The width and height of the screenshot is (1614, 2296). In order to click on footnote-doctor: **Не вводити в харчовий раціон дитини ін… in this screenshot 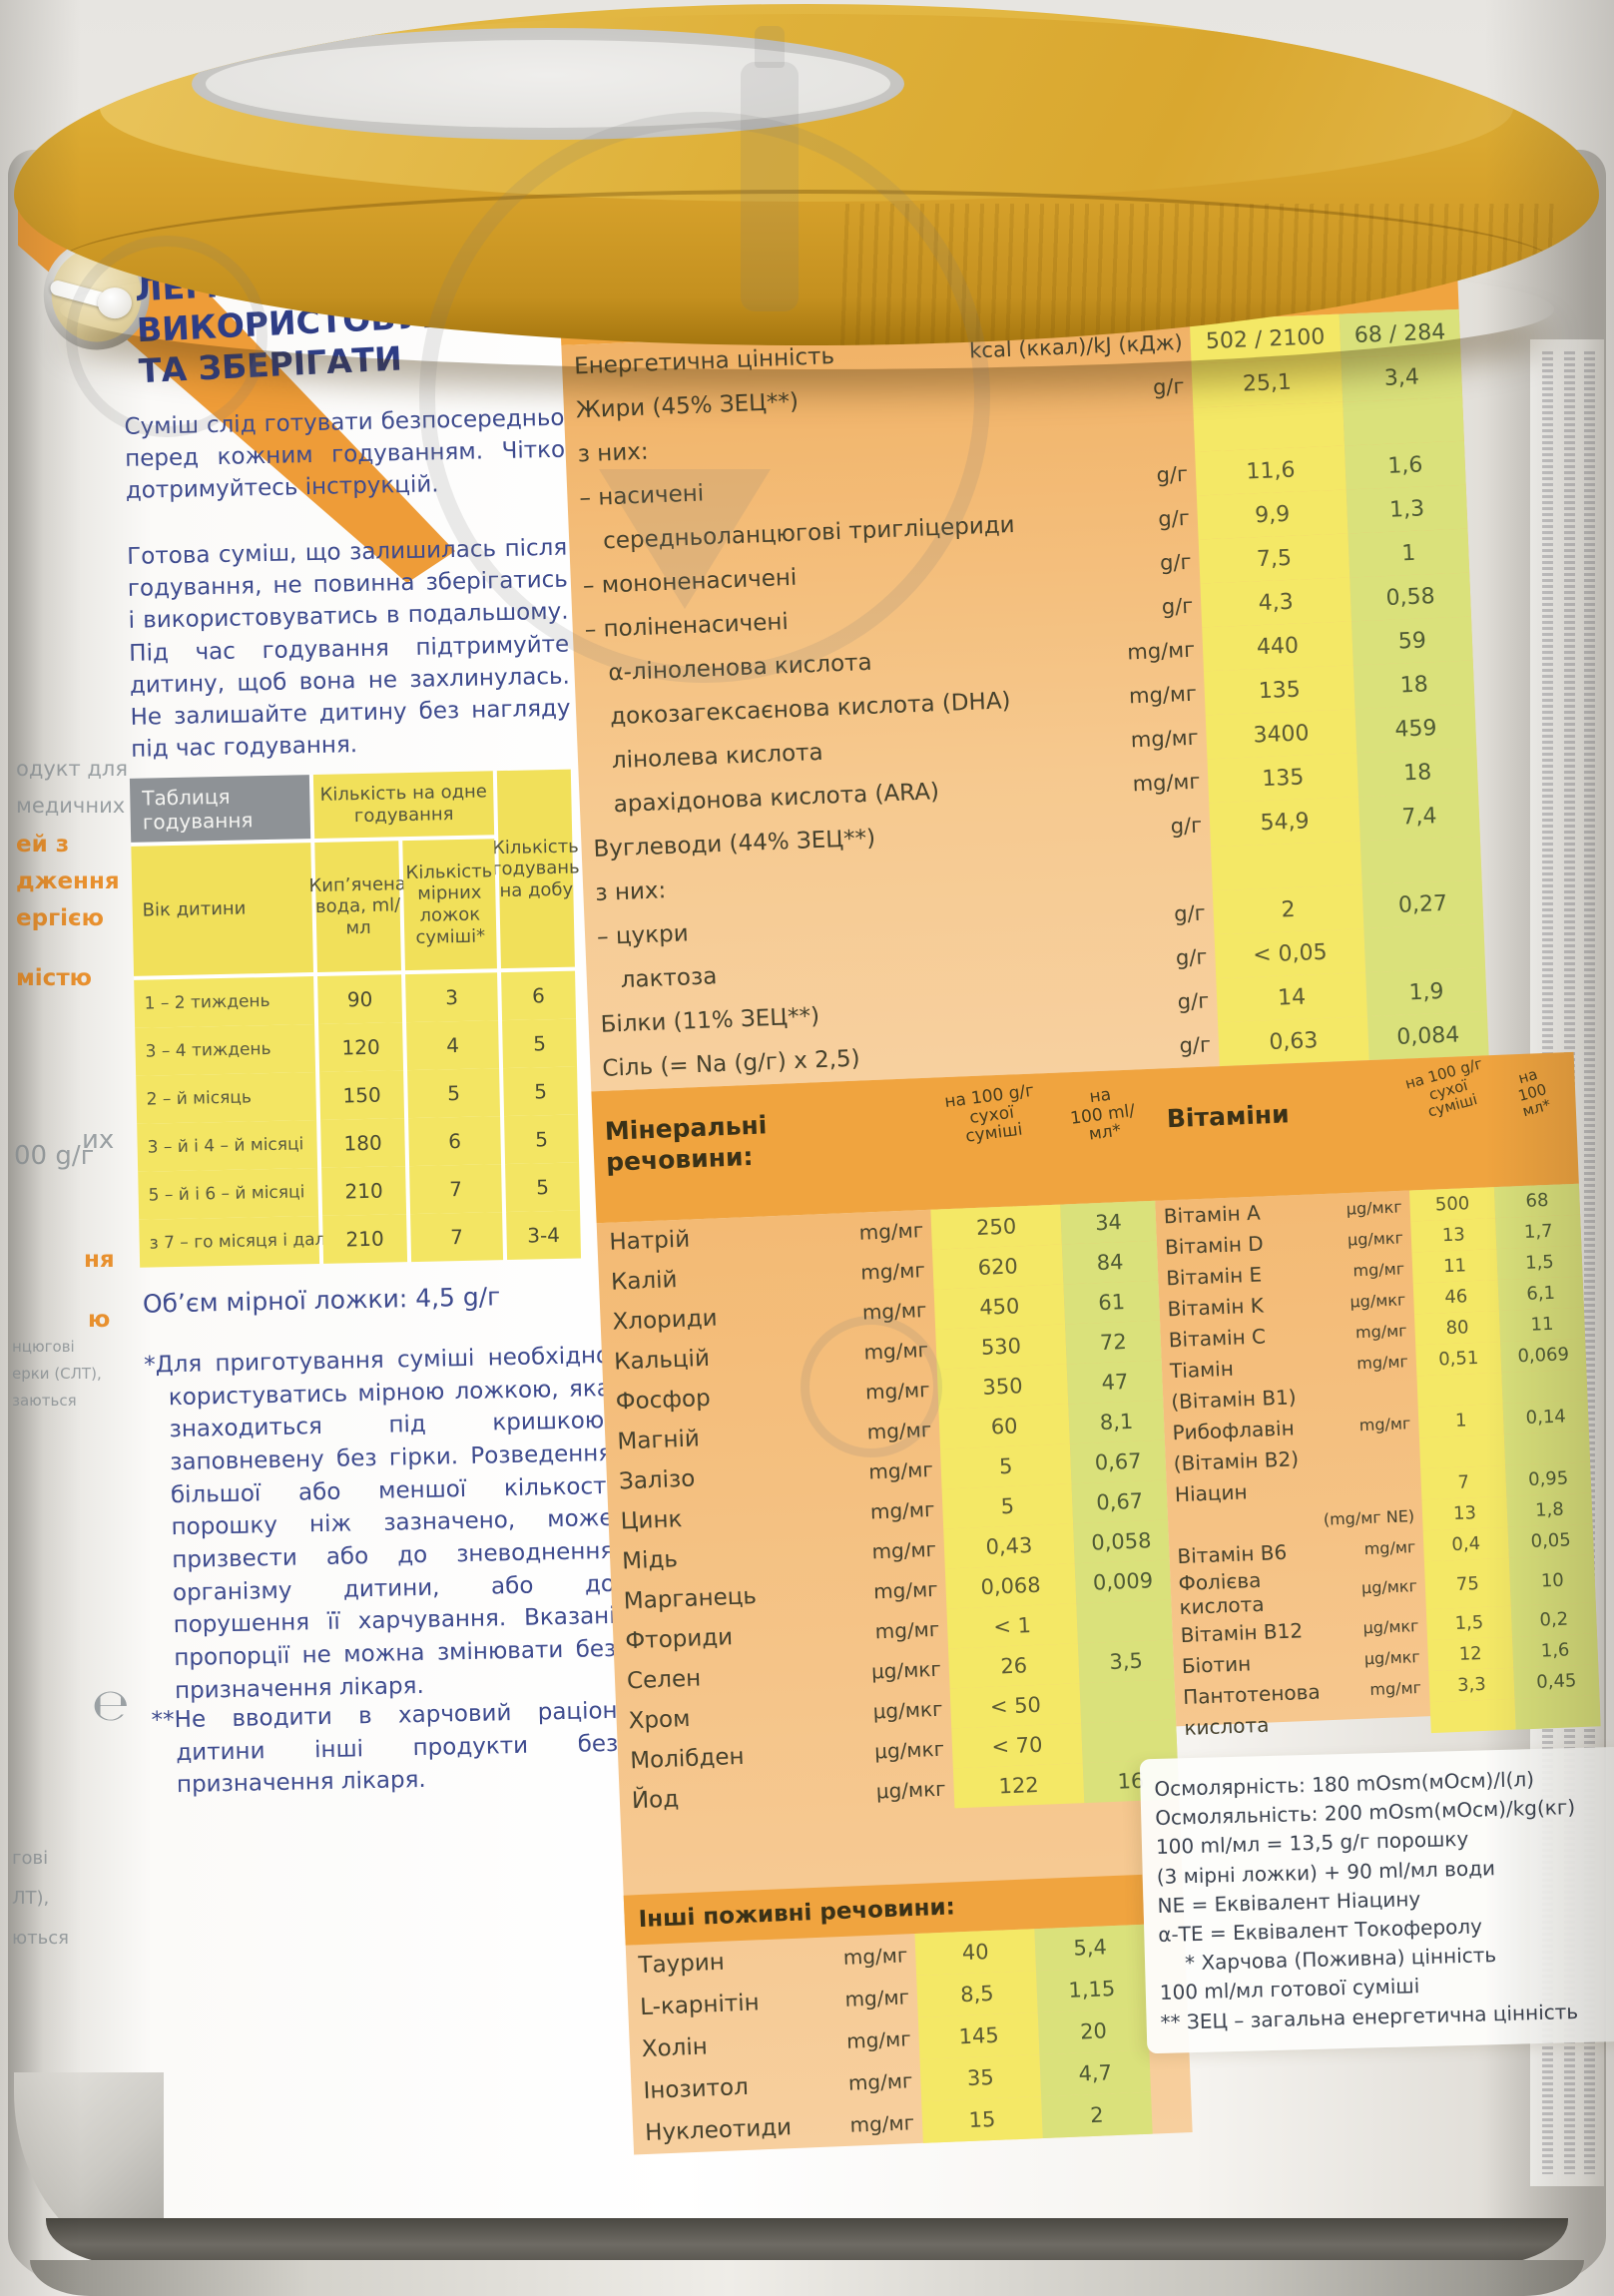, I will do `click(385, 1748)`.